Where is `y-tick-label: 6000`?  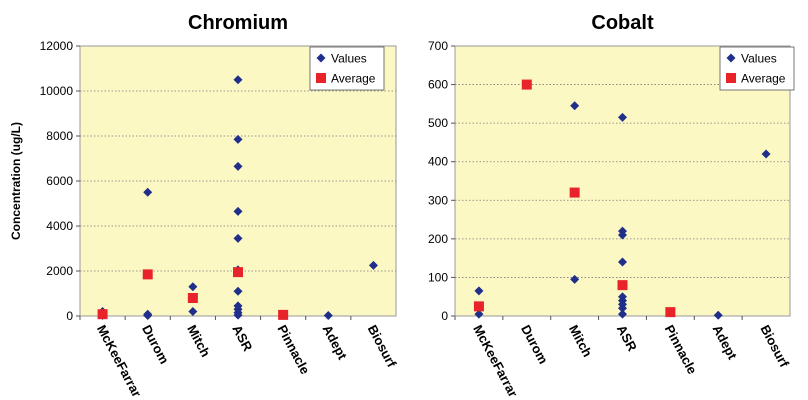
y-tick-label: 6000 is located at coordinates (59, 181).